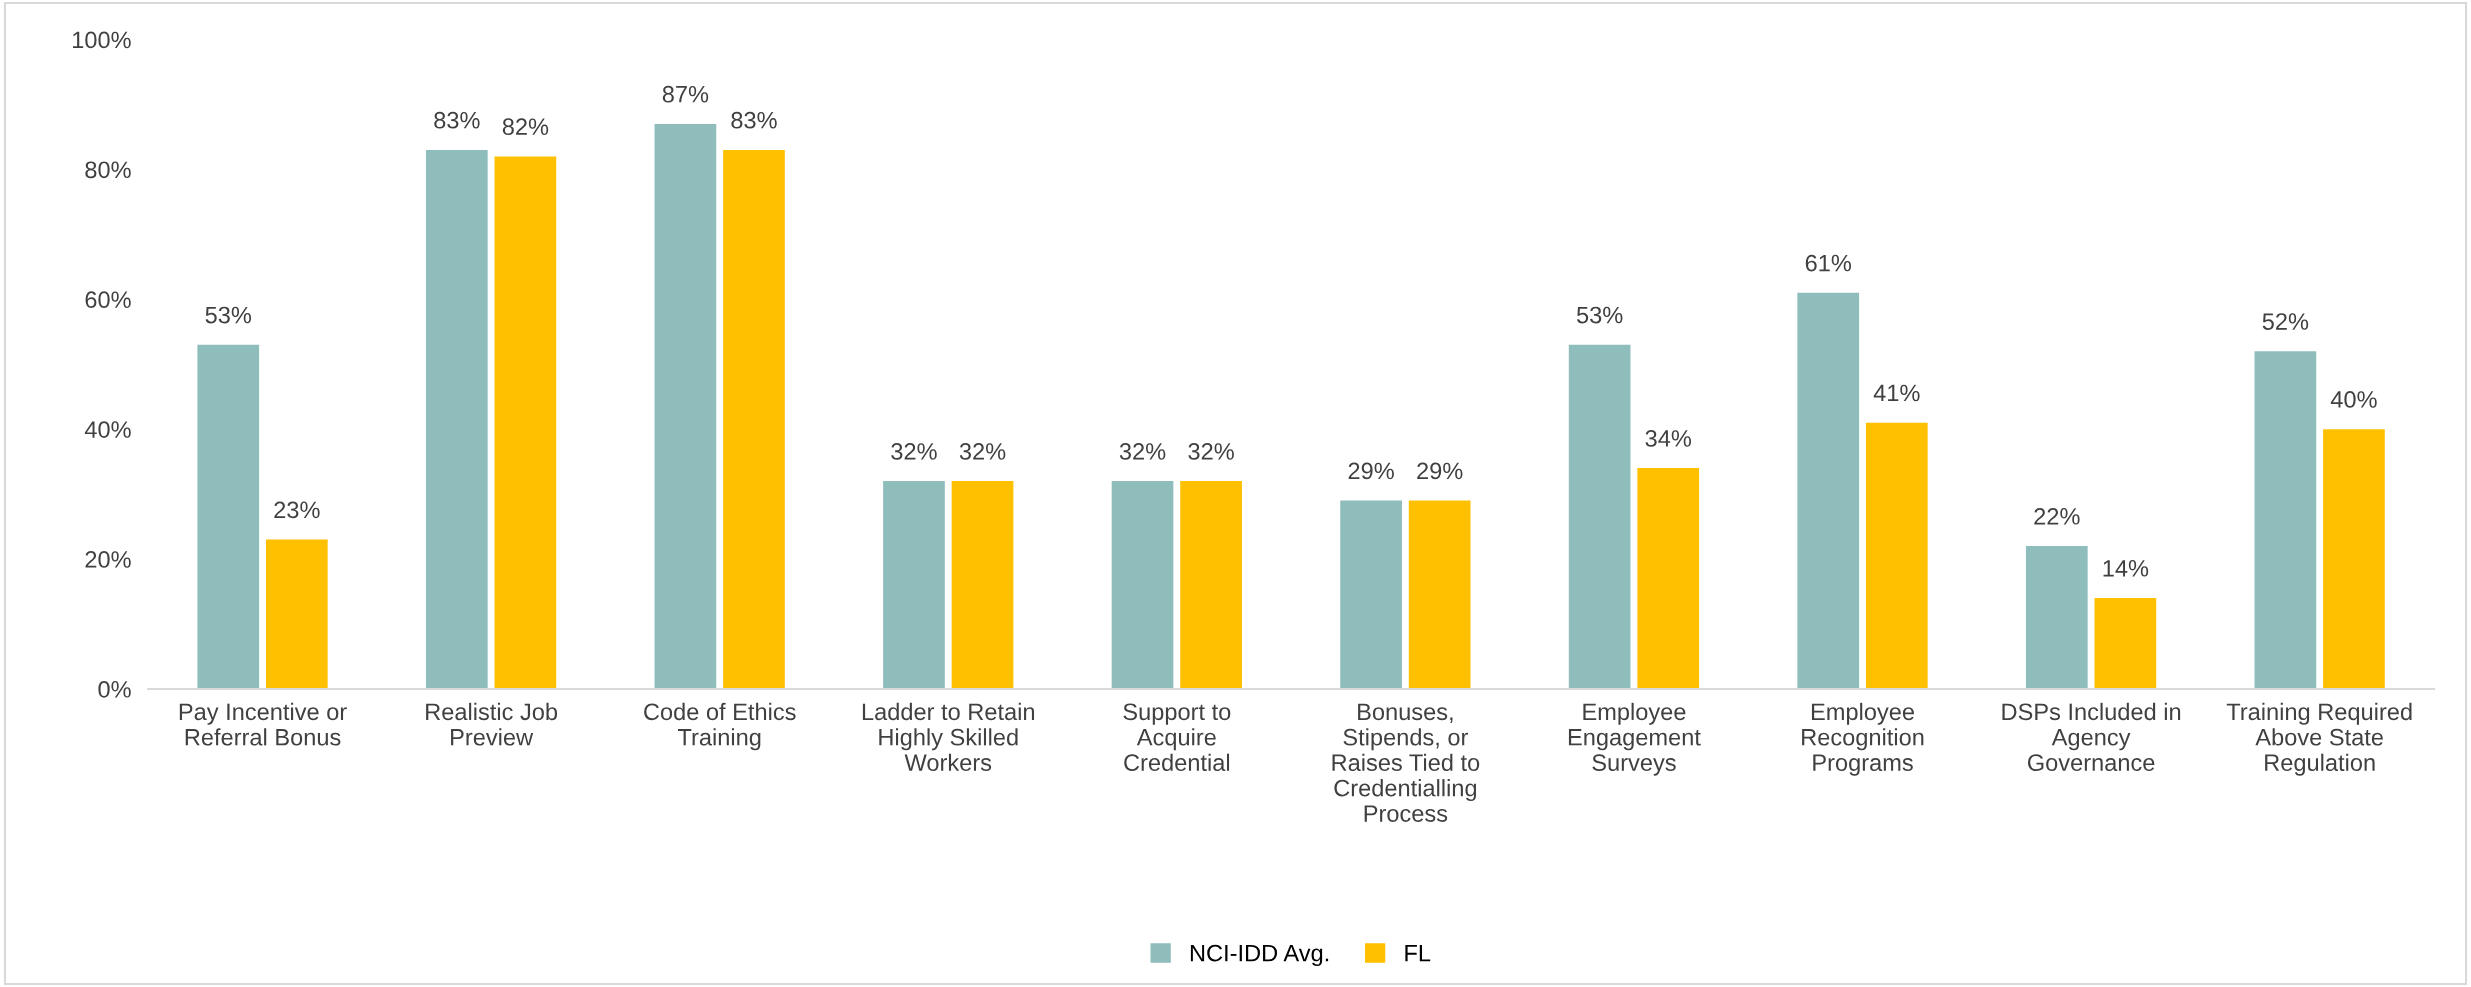 Image resolution: width=2471 pixels, height=987 pixels. Describe the element at coordinates (102, 40) in the screenshot. I see `y-tick-label: 100%` at that location.